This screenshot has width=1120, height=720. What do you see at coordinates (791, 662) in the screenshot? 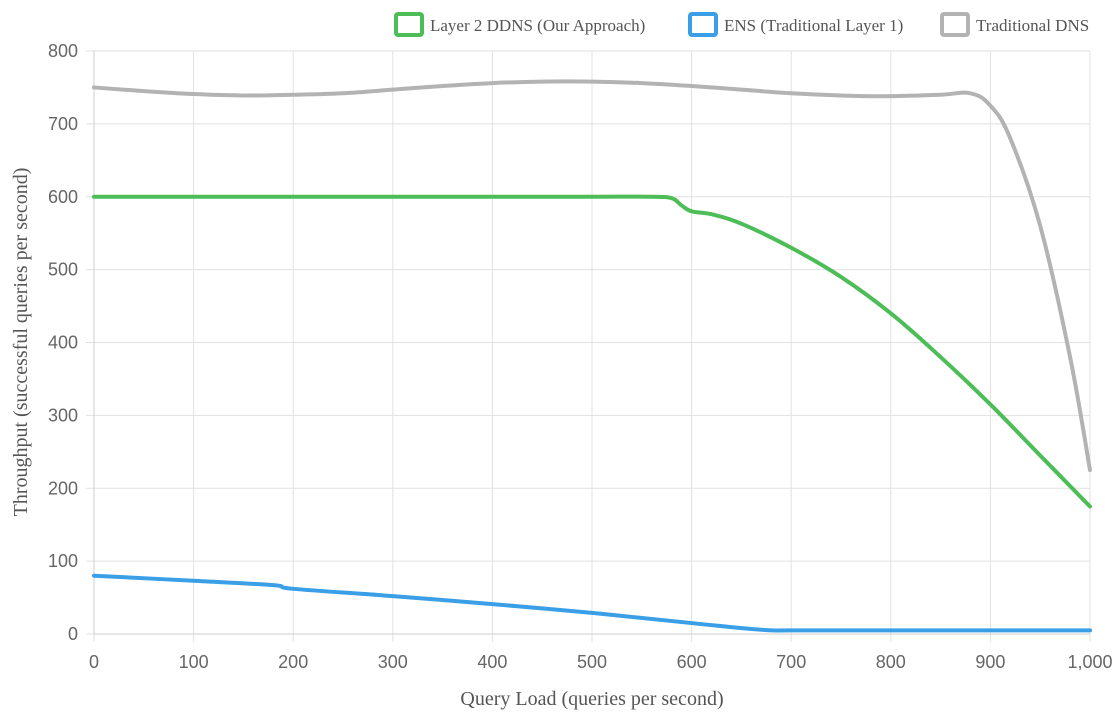
I see `x-tick-label: 700` at bounding box center [791, 662].